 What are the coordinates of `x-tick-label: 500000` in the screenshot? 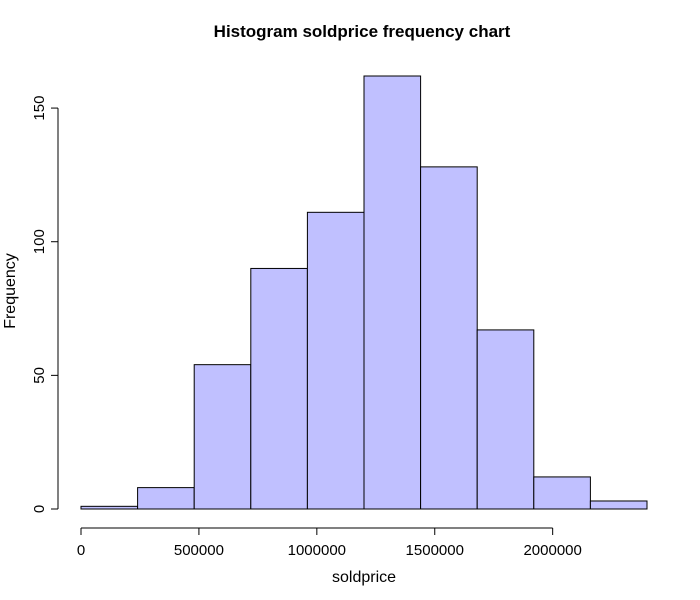 It's located at (199, 550).